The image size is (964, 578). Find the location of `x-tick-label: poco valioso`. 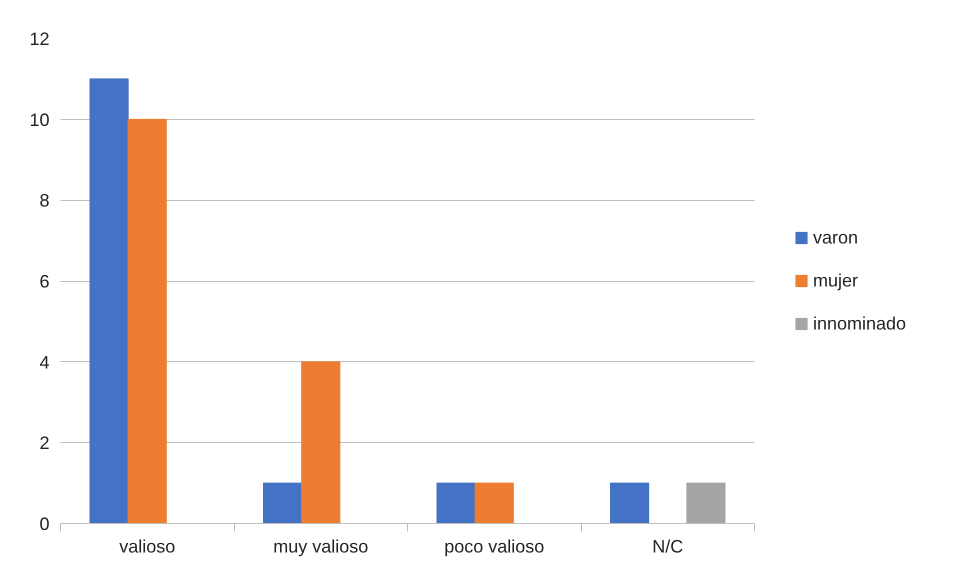

x-tick-label: poco valioso is located at coordinates (494, 546).